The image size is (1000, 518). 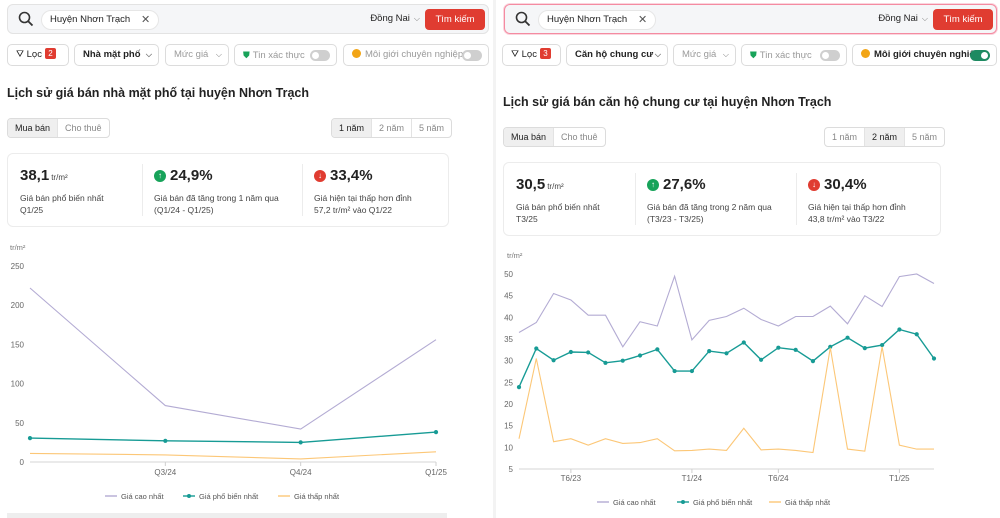 I want to click on stat-unit: tr/m², so click(x=59, y=177).